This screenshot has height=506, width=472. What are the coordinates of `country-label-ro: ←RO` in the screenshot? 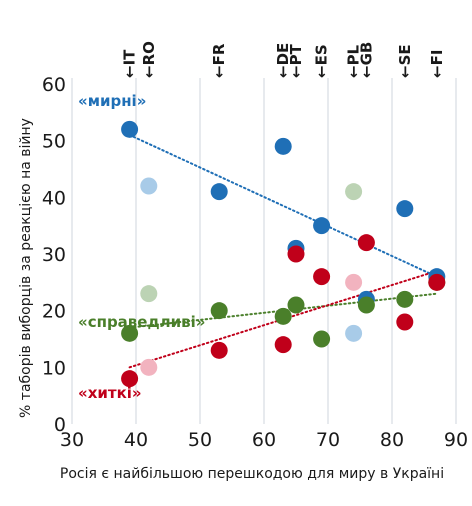 It's located at (149, 59).